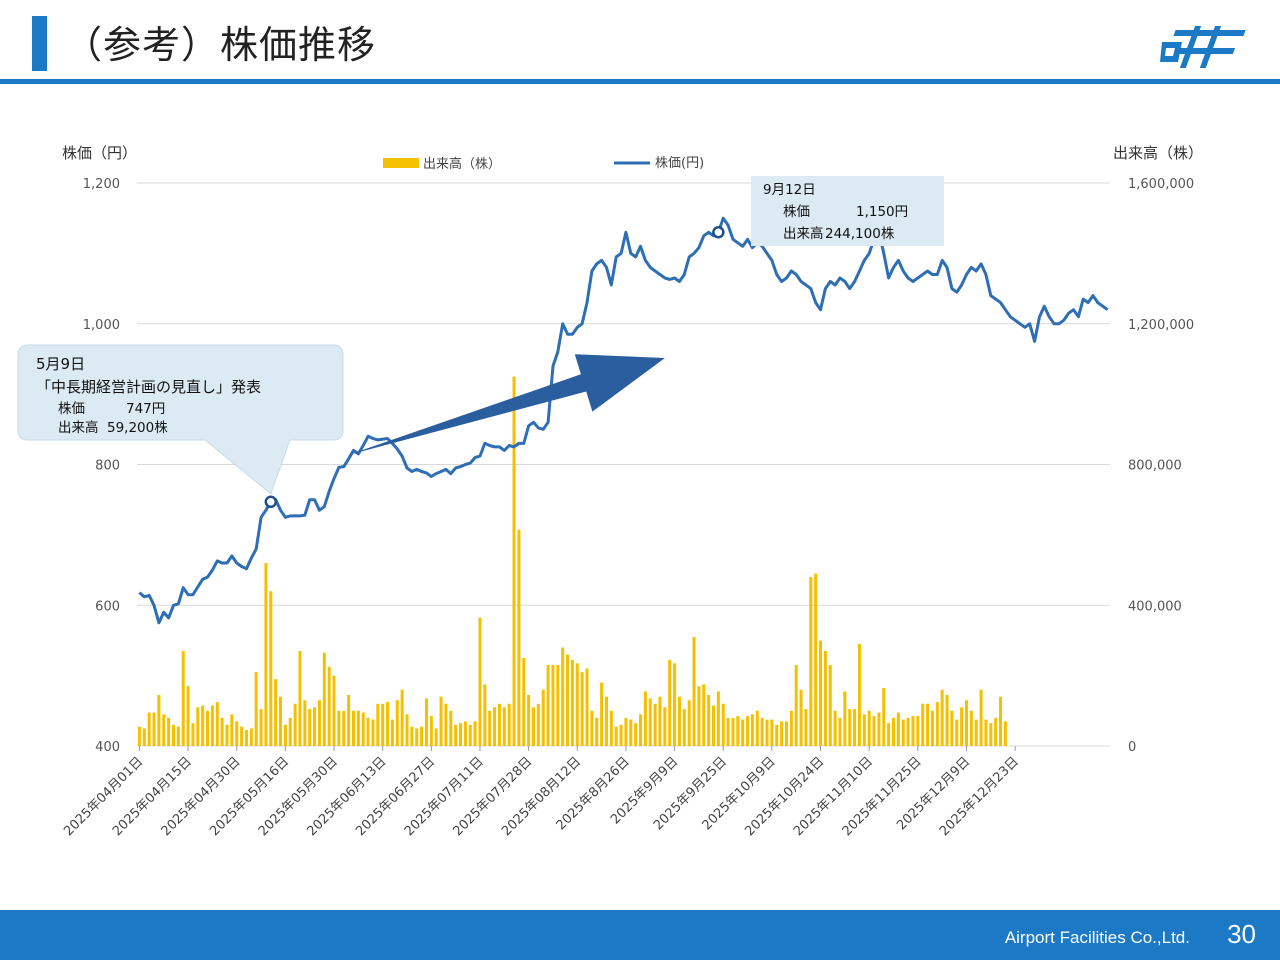 The height and width of the screenshot is (960, 1280). What do you see at coordinates (860, 234) in the screenshot?
I see `callout-sep12-volume: 244,100株` at bounding box center [860, 234].